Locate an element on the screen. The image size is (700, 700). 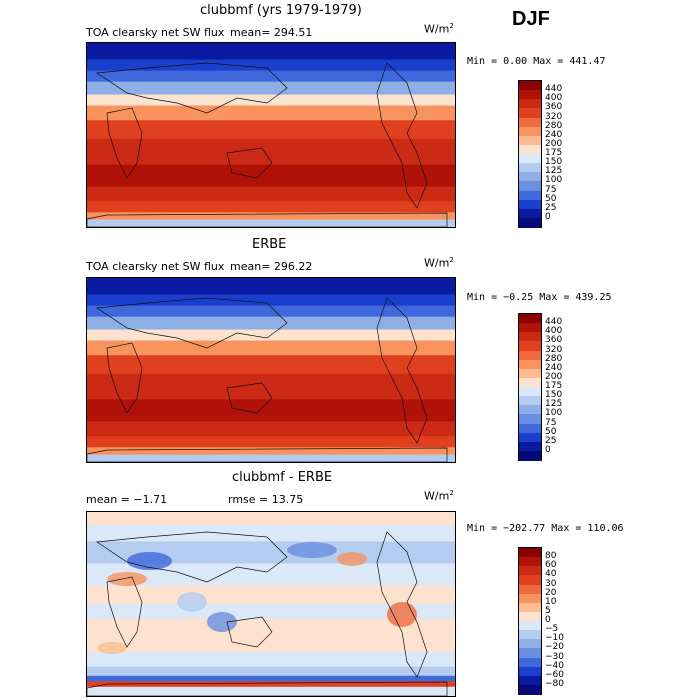
colorbar-label: 60 is located at coordinates (551, 565).